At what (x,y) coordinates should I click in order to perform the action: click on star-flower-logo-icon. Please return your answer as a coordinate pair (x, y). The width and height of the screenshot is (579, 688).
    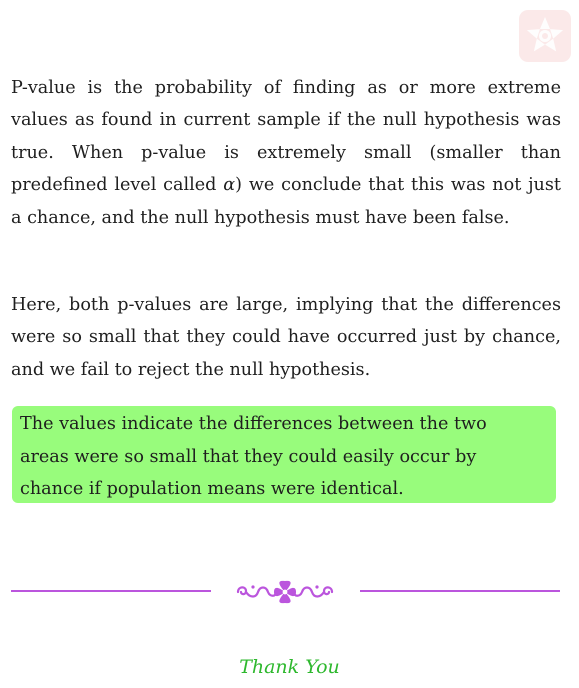
    Looking at the image, I should click on (545, 34).